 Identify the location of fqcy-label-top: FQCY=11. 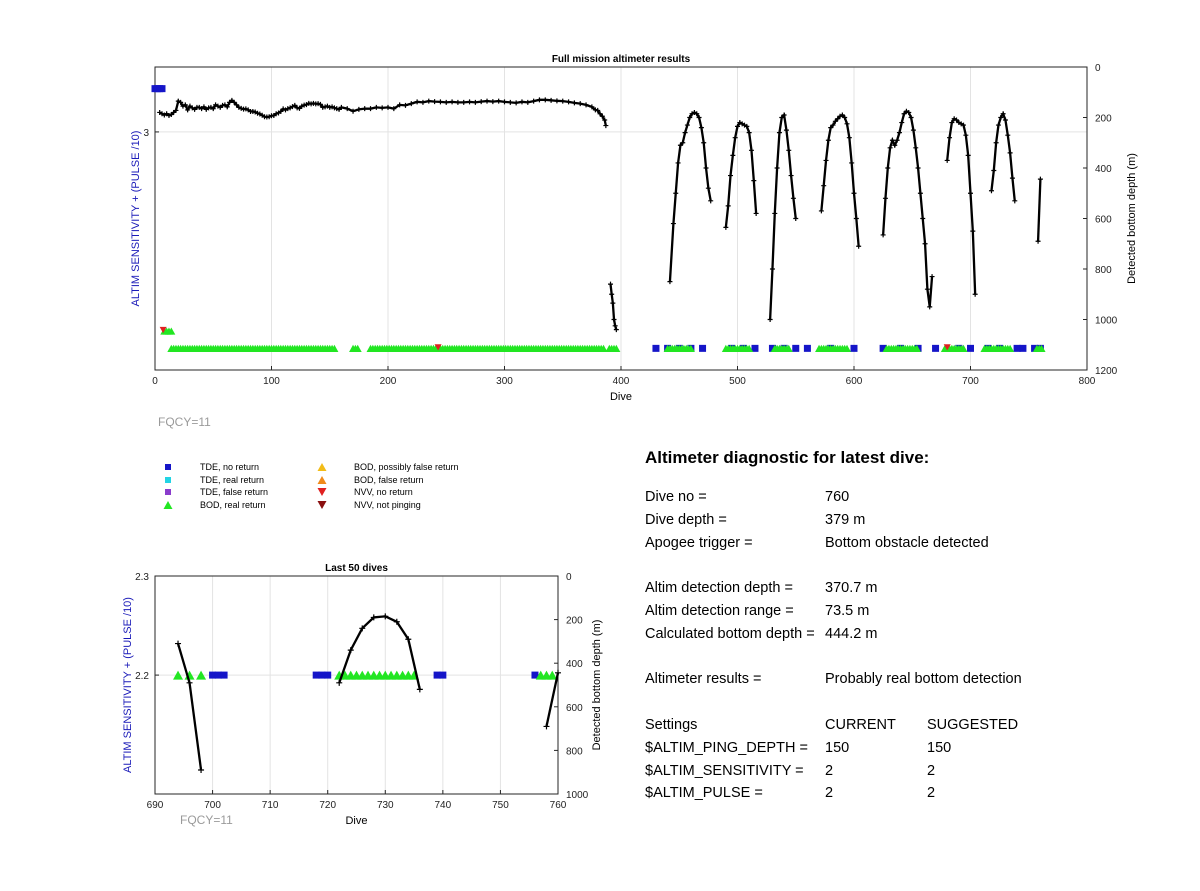
(184, 422).